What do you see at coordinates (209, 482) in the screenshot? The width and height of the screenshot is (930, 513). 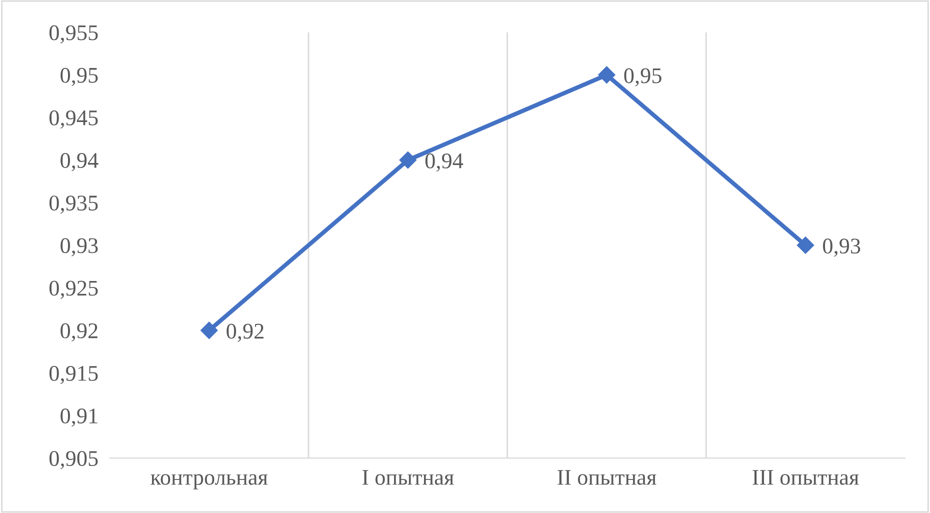 I see `x-tick-label: контрольная` at bounding box center [209, 482].